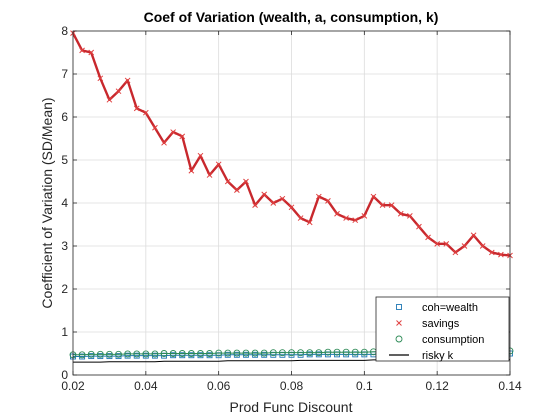 The image size is (560, 420). I want to click on y-tick-label: 0, so click(64, 375).